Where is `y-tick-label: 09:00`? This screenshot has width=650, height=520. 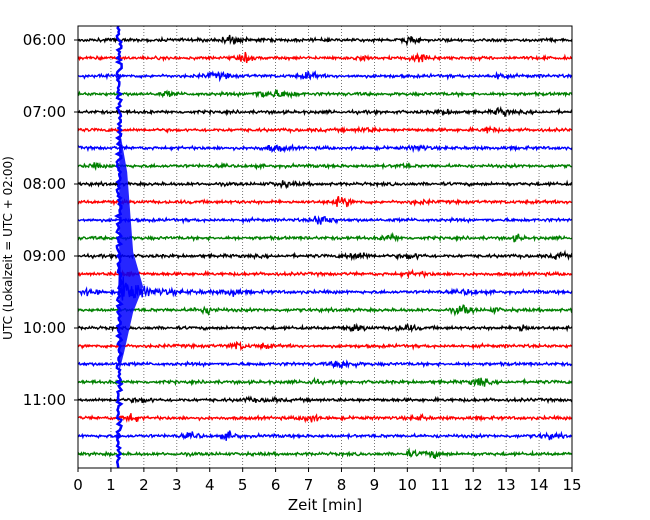
y-tick-label: 09:00 is located at coordinates (44, 256).